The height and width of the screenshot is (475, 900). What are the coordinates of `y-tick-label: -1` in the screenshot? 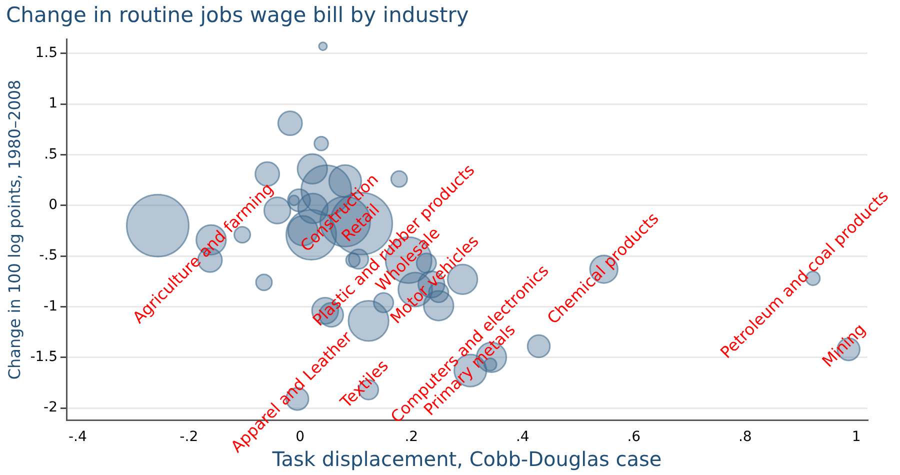 It's located at (51, 306).